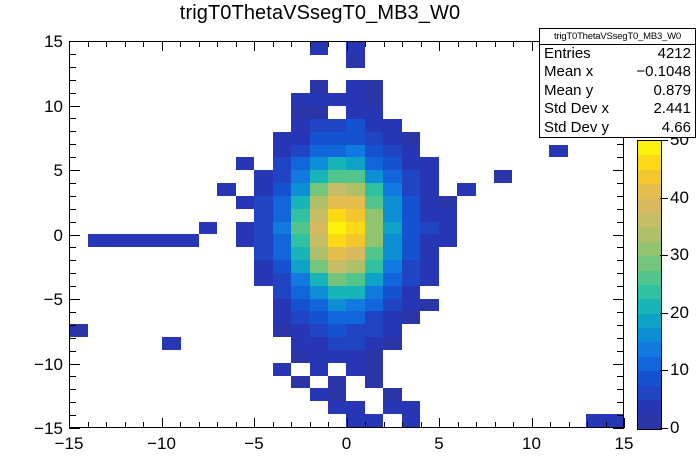  I want to click on y-axis-major-tick, so click(74, 170).